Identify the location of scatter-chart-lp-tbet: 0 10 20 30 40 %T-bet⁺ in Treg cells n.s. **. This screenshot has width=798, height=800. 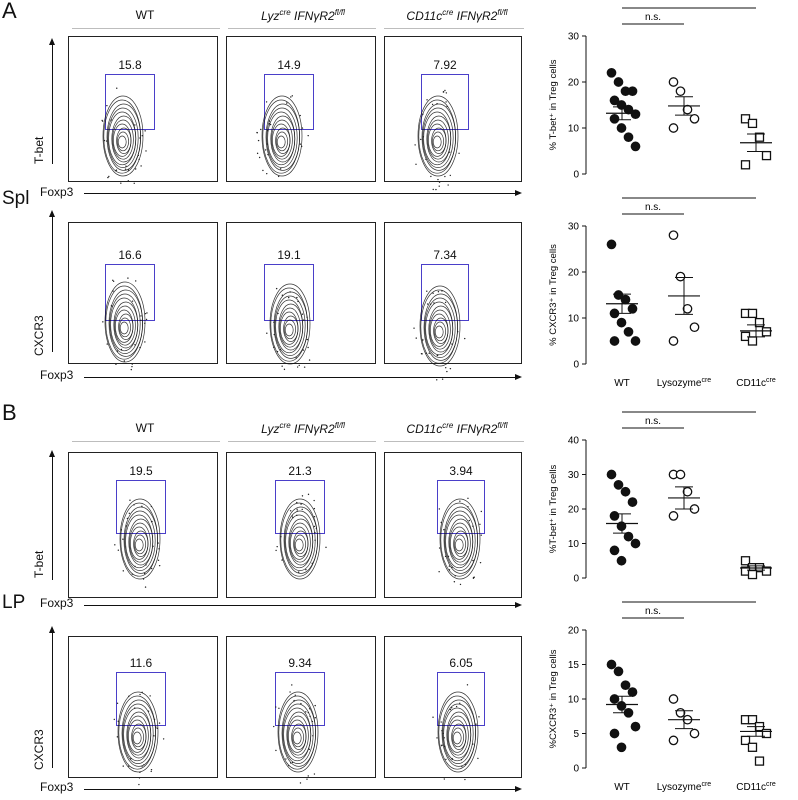
(660, 494).